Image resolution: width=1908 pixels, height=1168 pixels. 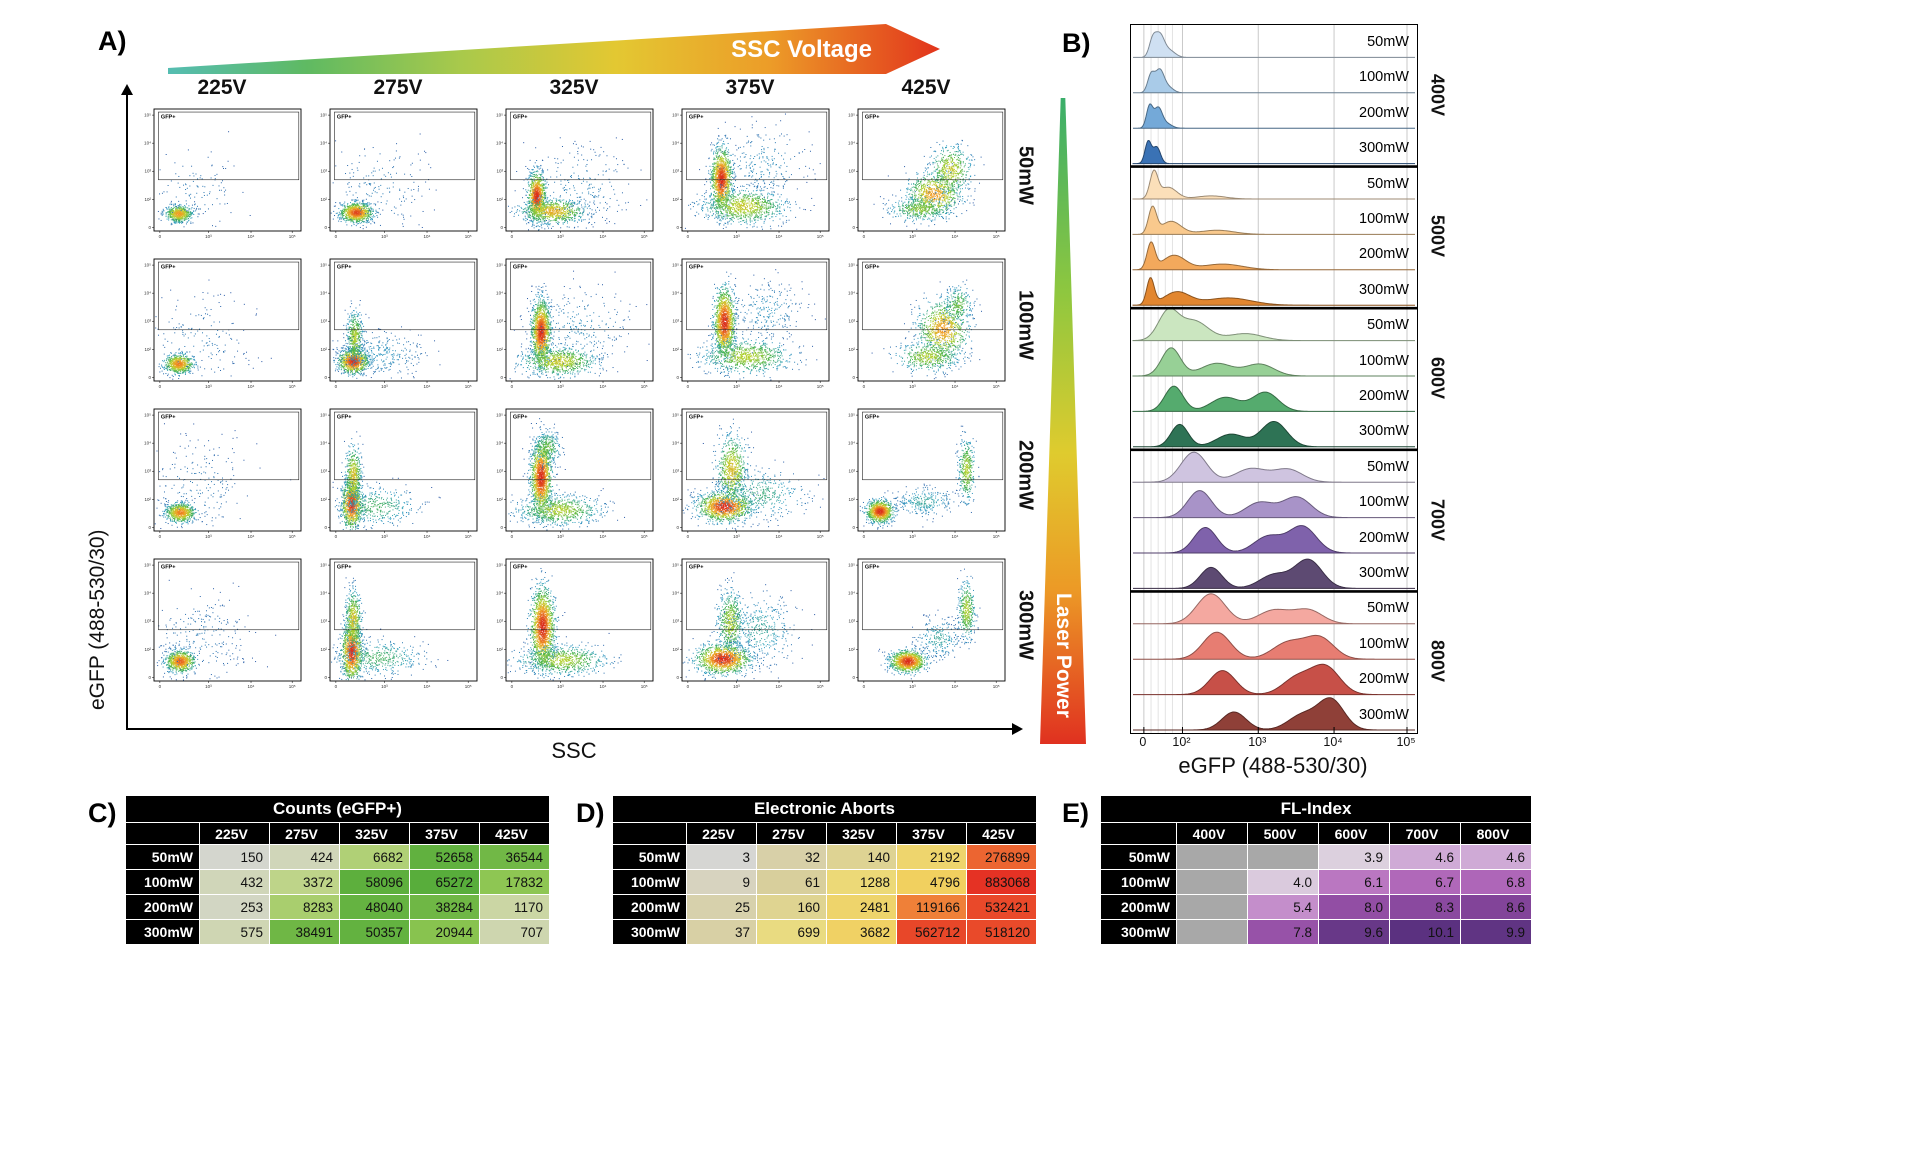 I want to click on table-cell-300mW-225V: 575, so click(x=234, y=932).